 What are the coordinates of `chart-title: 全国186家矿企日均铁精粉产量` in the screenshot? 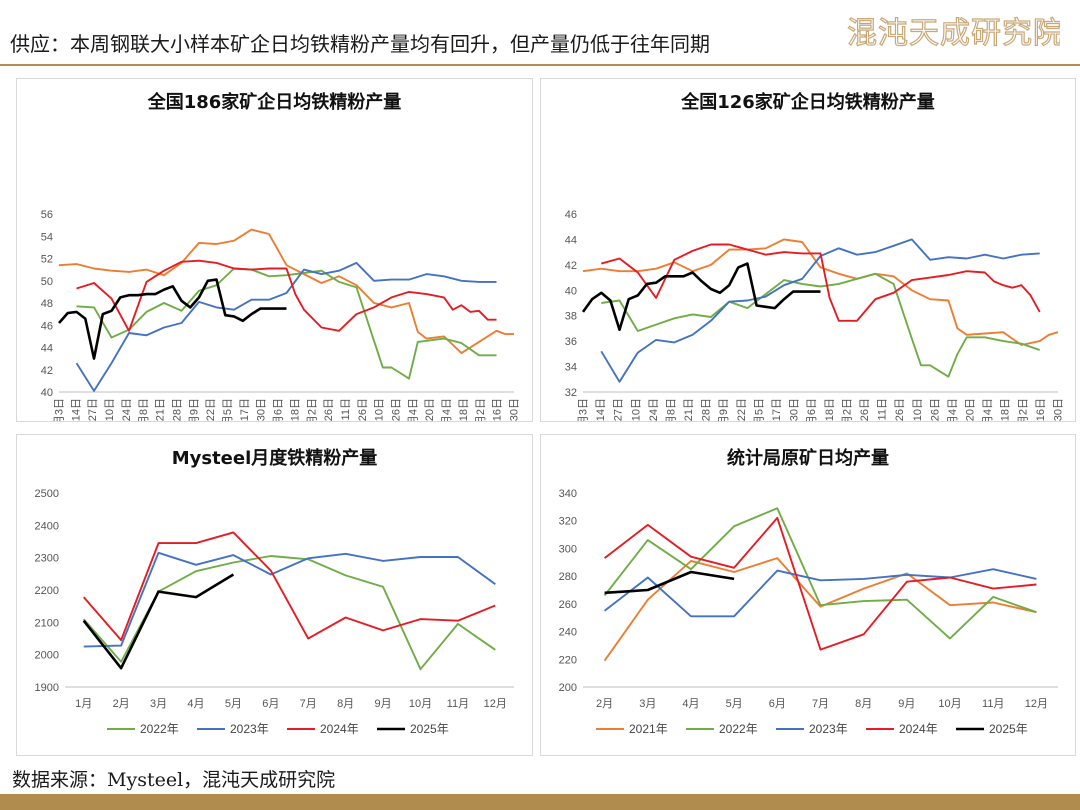 It's located at (274, 102).